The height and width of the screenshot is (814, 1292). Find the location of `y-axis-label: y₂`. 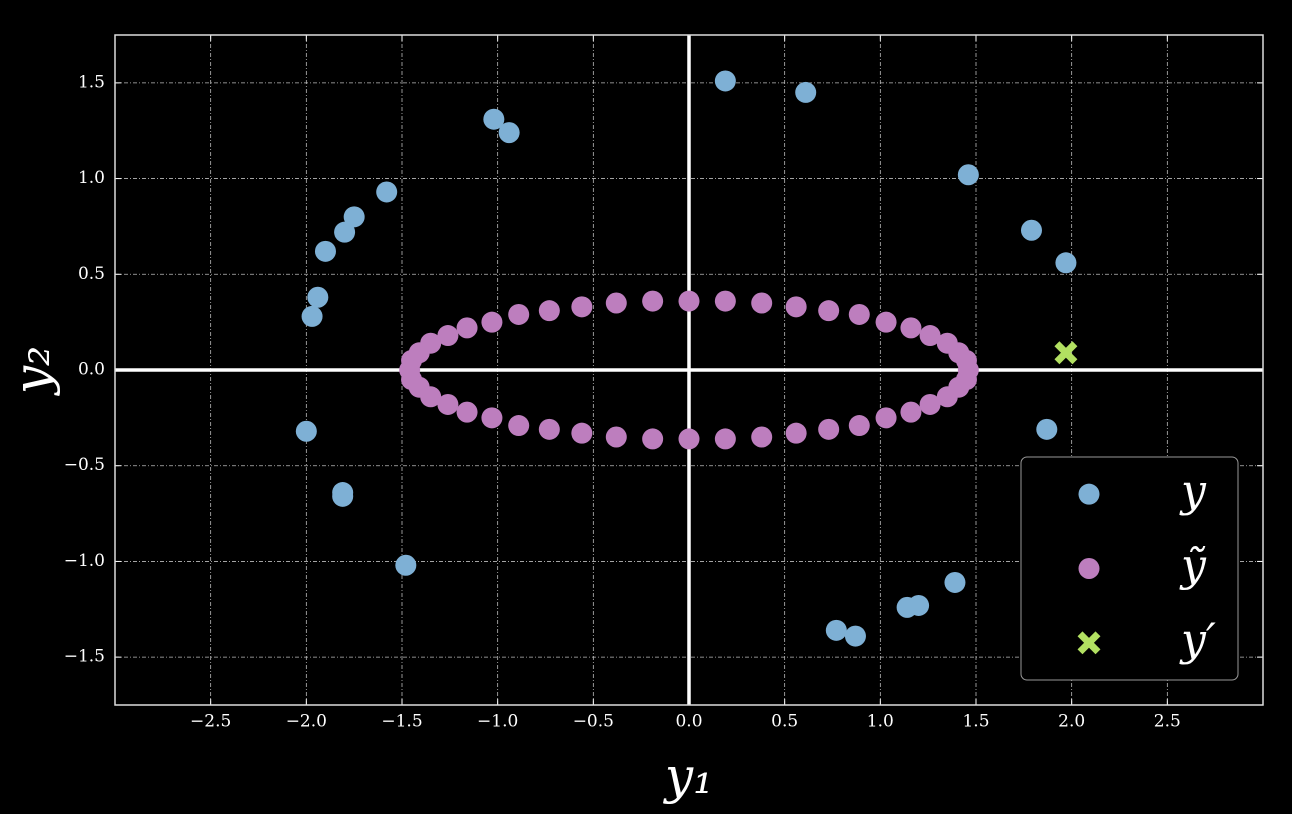

y-axis-label: y₂ is located at coordinates (32, 371).